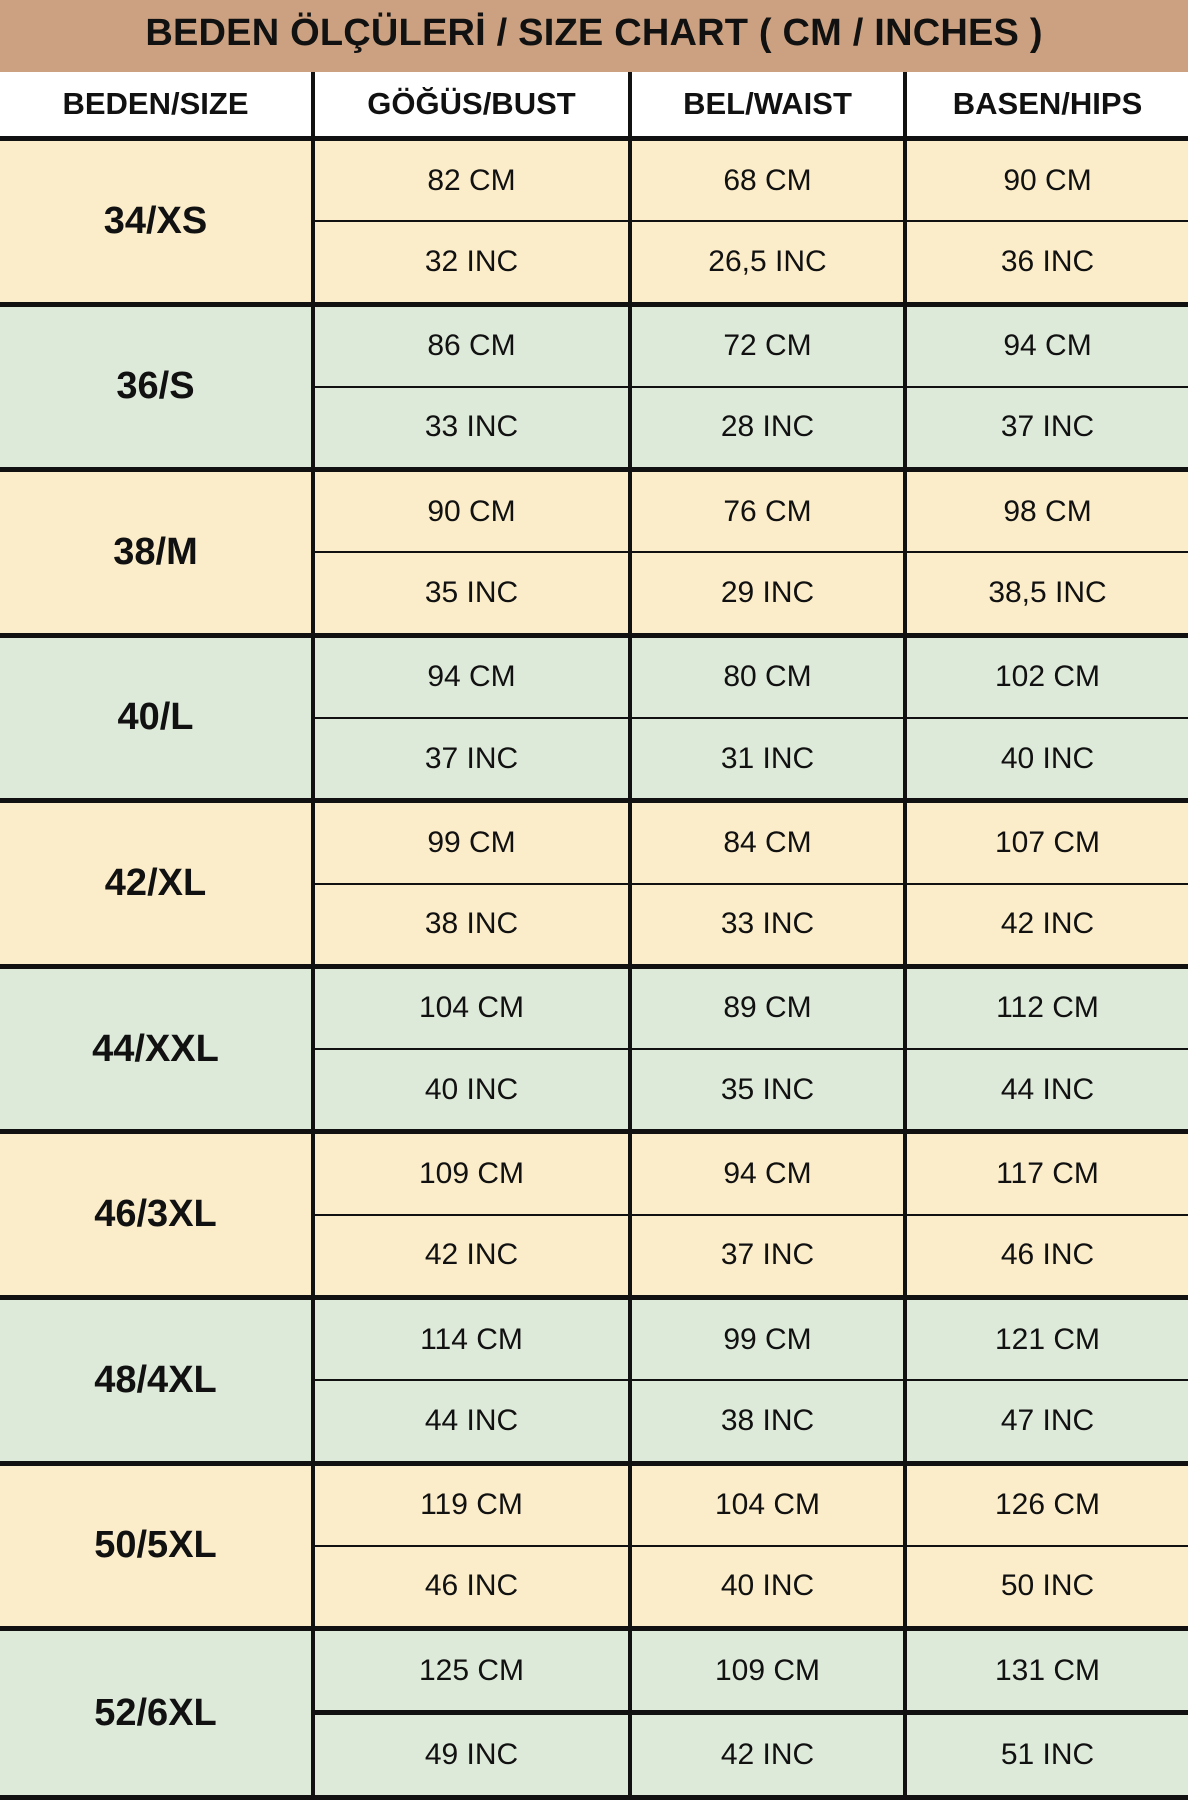 This screenshot has width=1200, height=1800. What do you see at coordinates (768, 1423) in the screenshot?
I see `waist-inc-cell: 38 INC` at bounding box center [768, 1423].